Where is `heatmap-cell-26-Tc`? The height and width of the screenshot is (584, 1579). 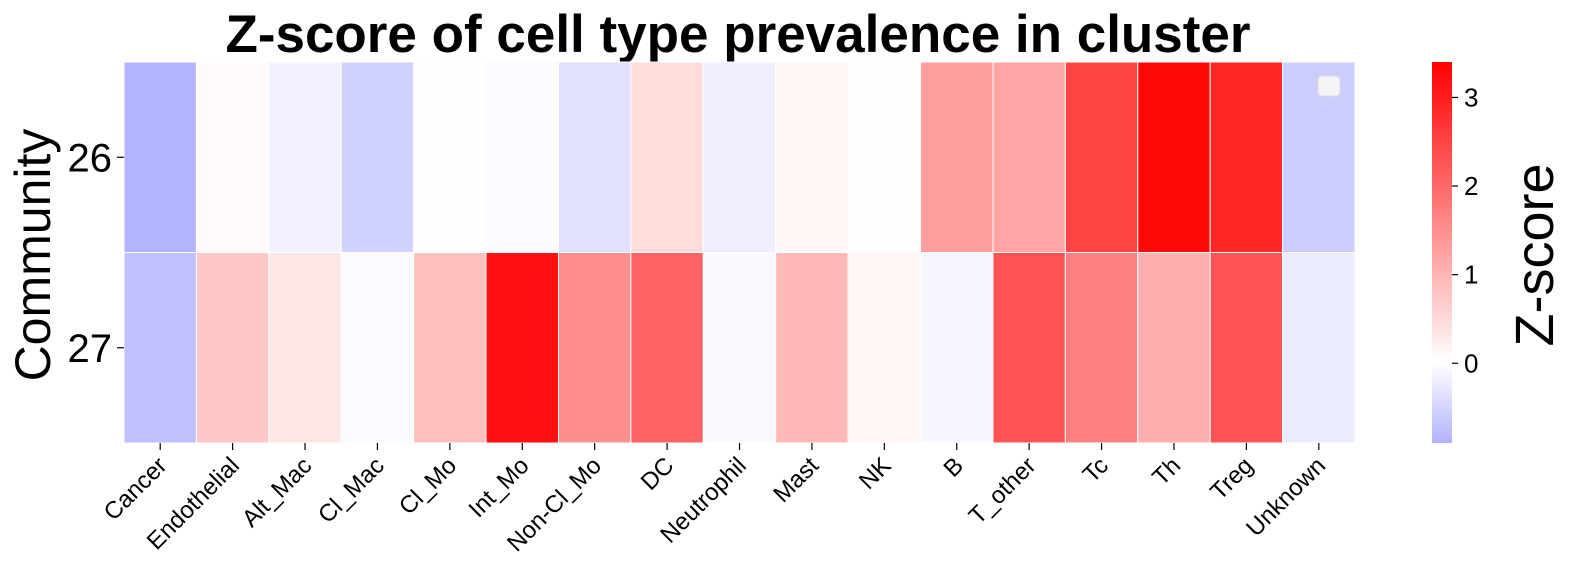
heatmap-cell-26-Tc is located at coordinates (1101, 157).